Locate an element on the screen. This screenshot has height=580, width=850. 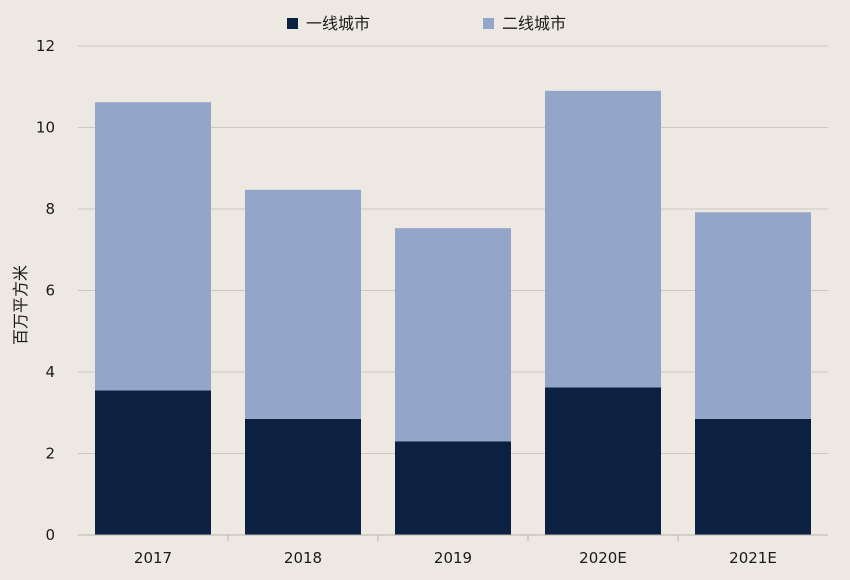
legend-label: 一线城市 is located at coordinates (338, 23).